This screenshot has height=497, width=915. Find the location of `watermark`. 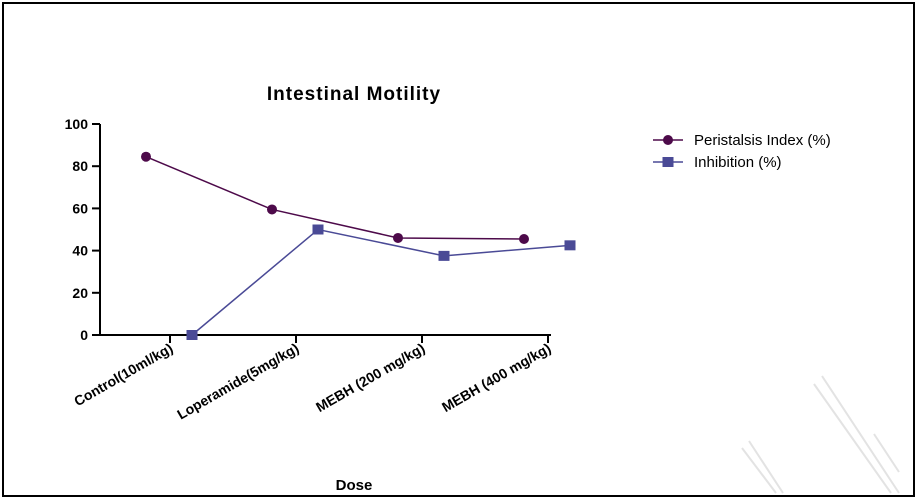

watermark is located at coordinates (820, 434).